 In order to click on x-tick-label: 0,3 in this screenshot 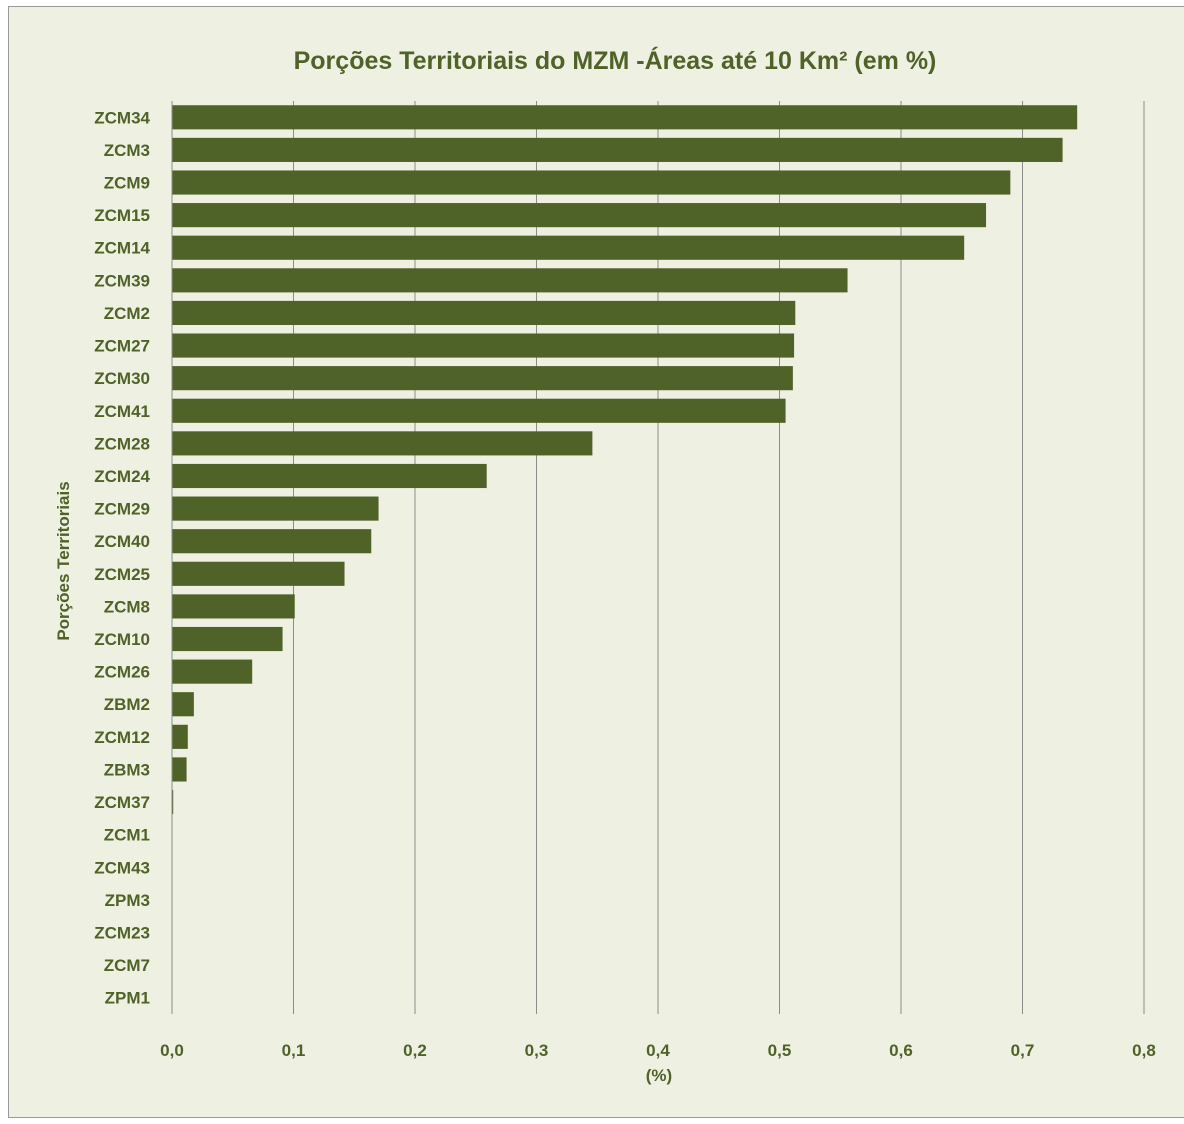, I will do `click(537, 1050)`.